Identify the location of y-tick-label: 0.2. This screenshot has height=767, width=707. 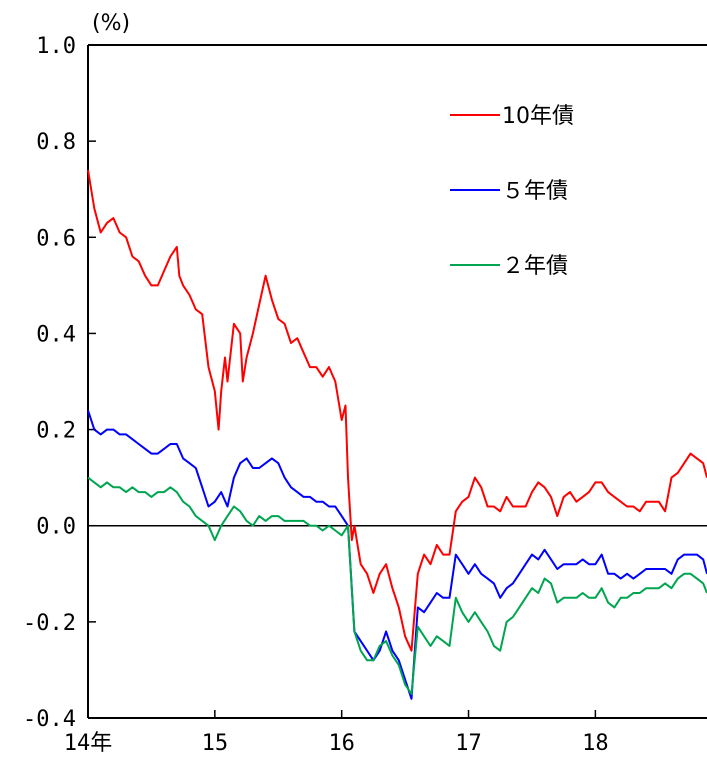
(56, 431).